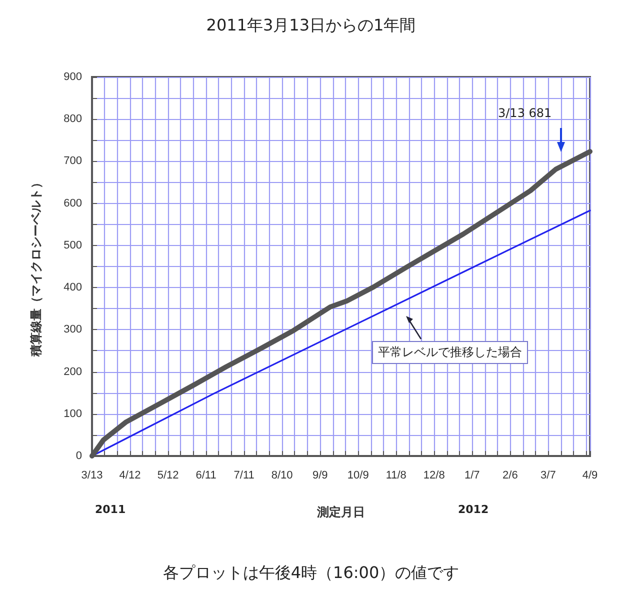  I want to click on annotation: 平常レベルで推移した場合, so click(450, 352).